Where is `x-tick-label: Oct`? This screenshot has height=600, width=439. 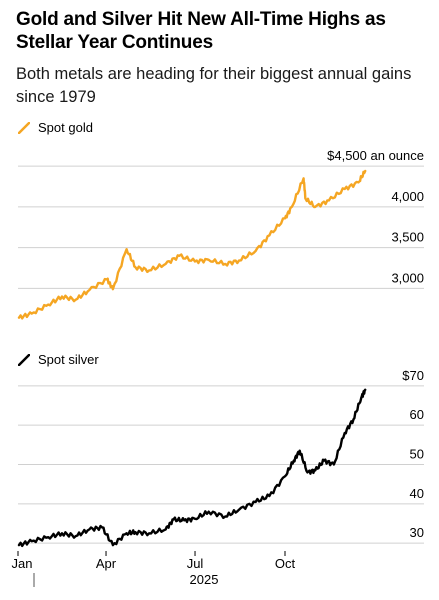 x-tick-label: Oct is located at coordinates (285, 563).